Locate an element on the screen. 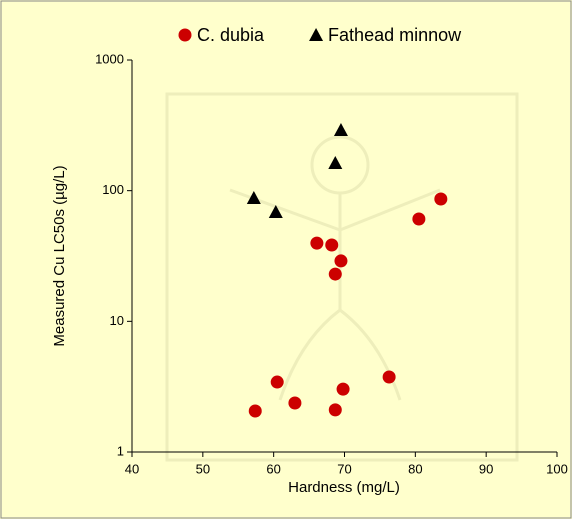 Image resolution: width=572 pixels, height=519 pixels. y-axis-title: Measured Cu LC50s (µg/L) is located at coordinates (59, 255).